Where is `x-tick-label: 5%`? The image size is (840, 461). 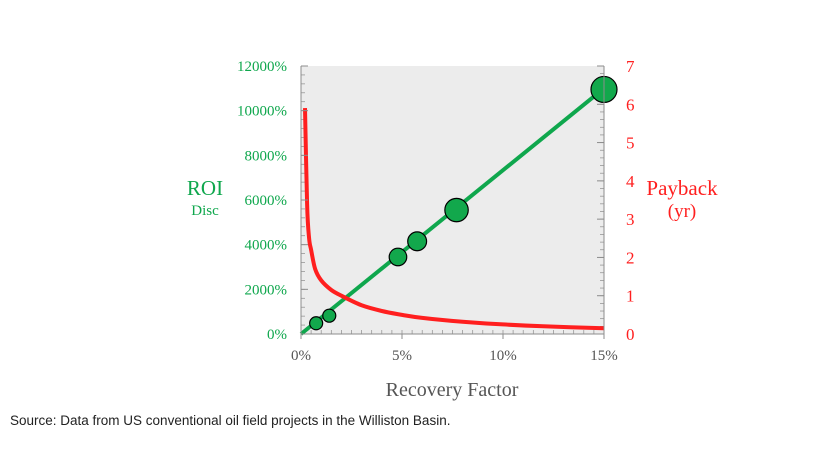 x-tick-label: 5% is located at coordinates (402, 356).